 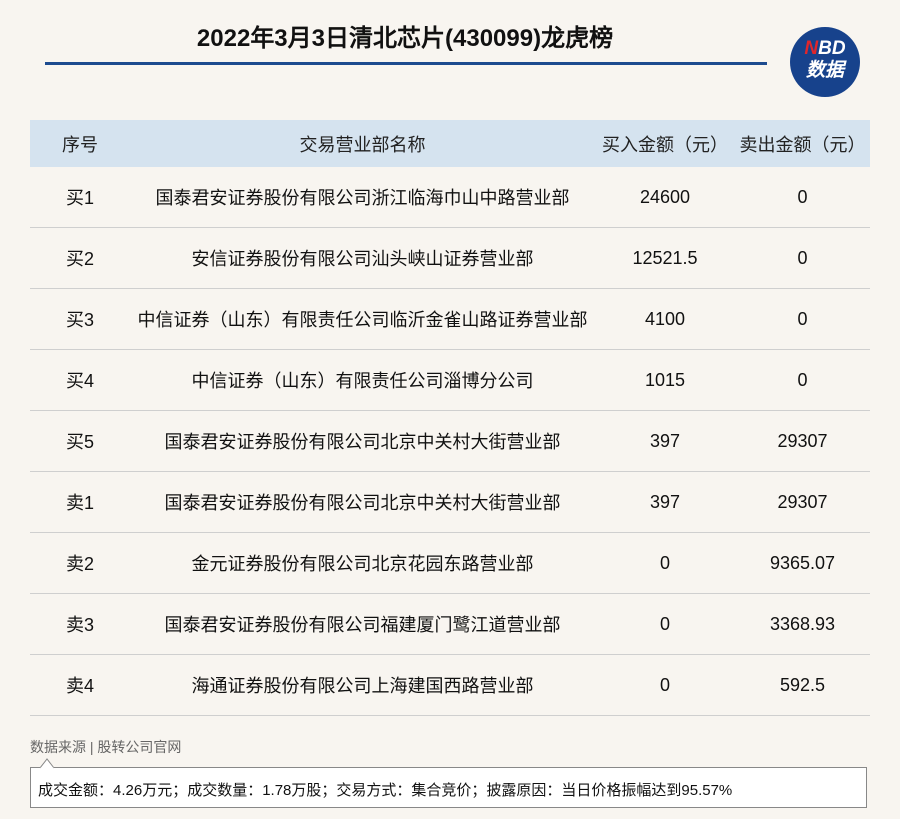 I want to click on table-row: 买1 国泰君安证券股份有限公司浙江临海巾山中路营业部 24600 0, so click(x=450, y=197).